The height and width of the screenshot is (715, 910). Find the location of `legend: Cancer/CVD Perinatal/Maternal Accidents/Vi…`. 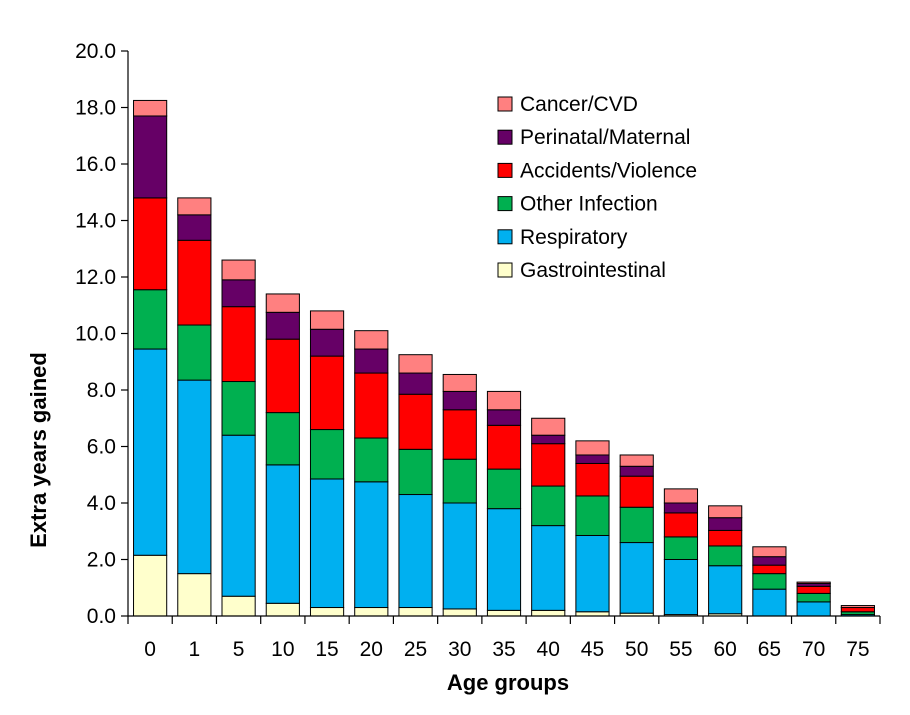

legend: Cancer/CVD Perinatal/Maternal Accidents/Vi… is located at coordinates (597, 187).